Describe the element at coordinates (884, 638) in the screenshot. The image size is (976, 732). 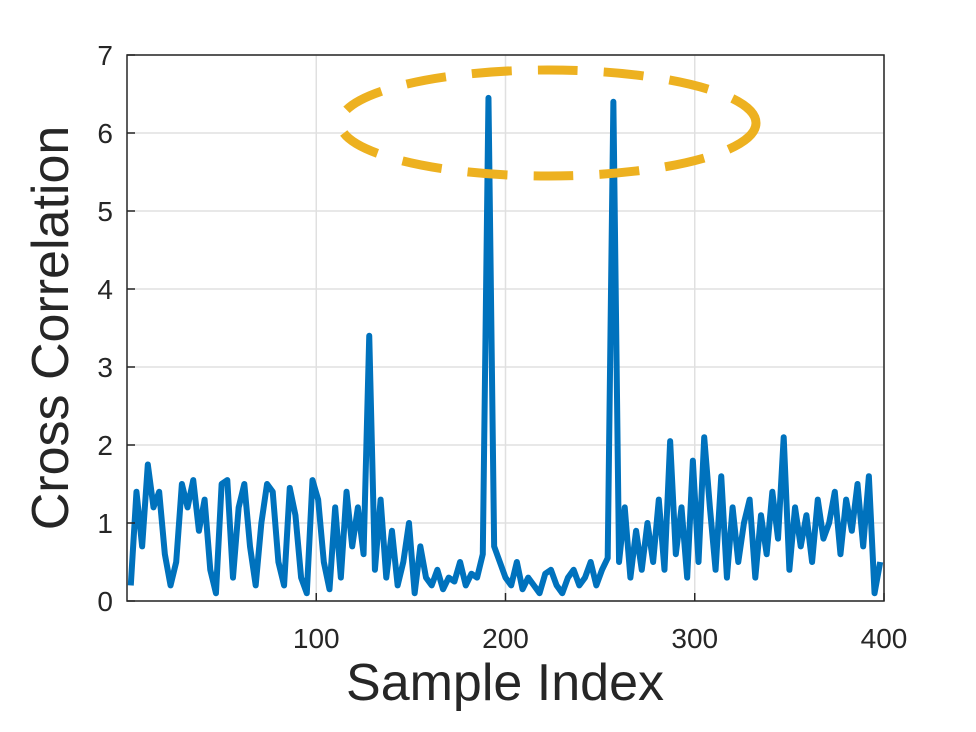
I see `x-tick-label: 400` at that location.